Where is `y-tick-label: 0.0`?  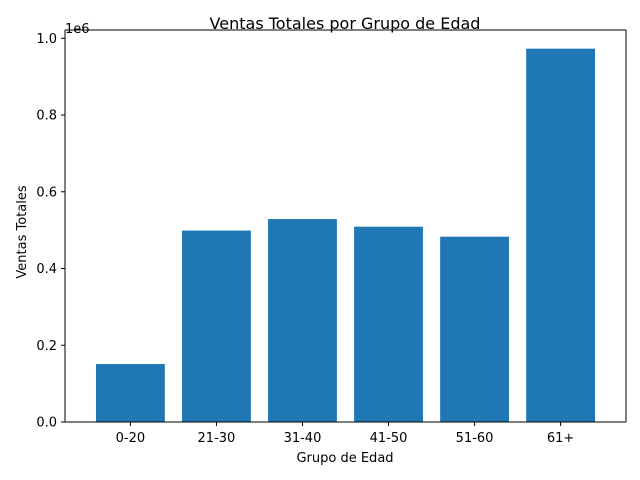 y-tick-label: 0.0 is located at coordinates (46, 423).